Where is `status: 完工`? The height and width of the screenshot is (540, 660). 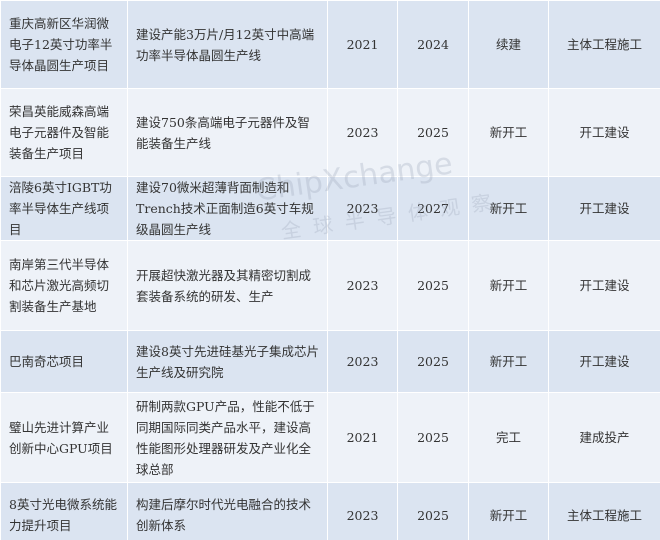
status: 完工 is located at coordinates (508, 437).